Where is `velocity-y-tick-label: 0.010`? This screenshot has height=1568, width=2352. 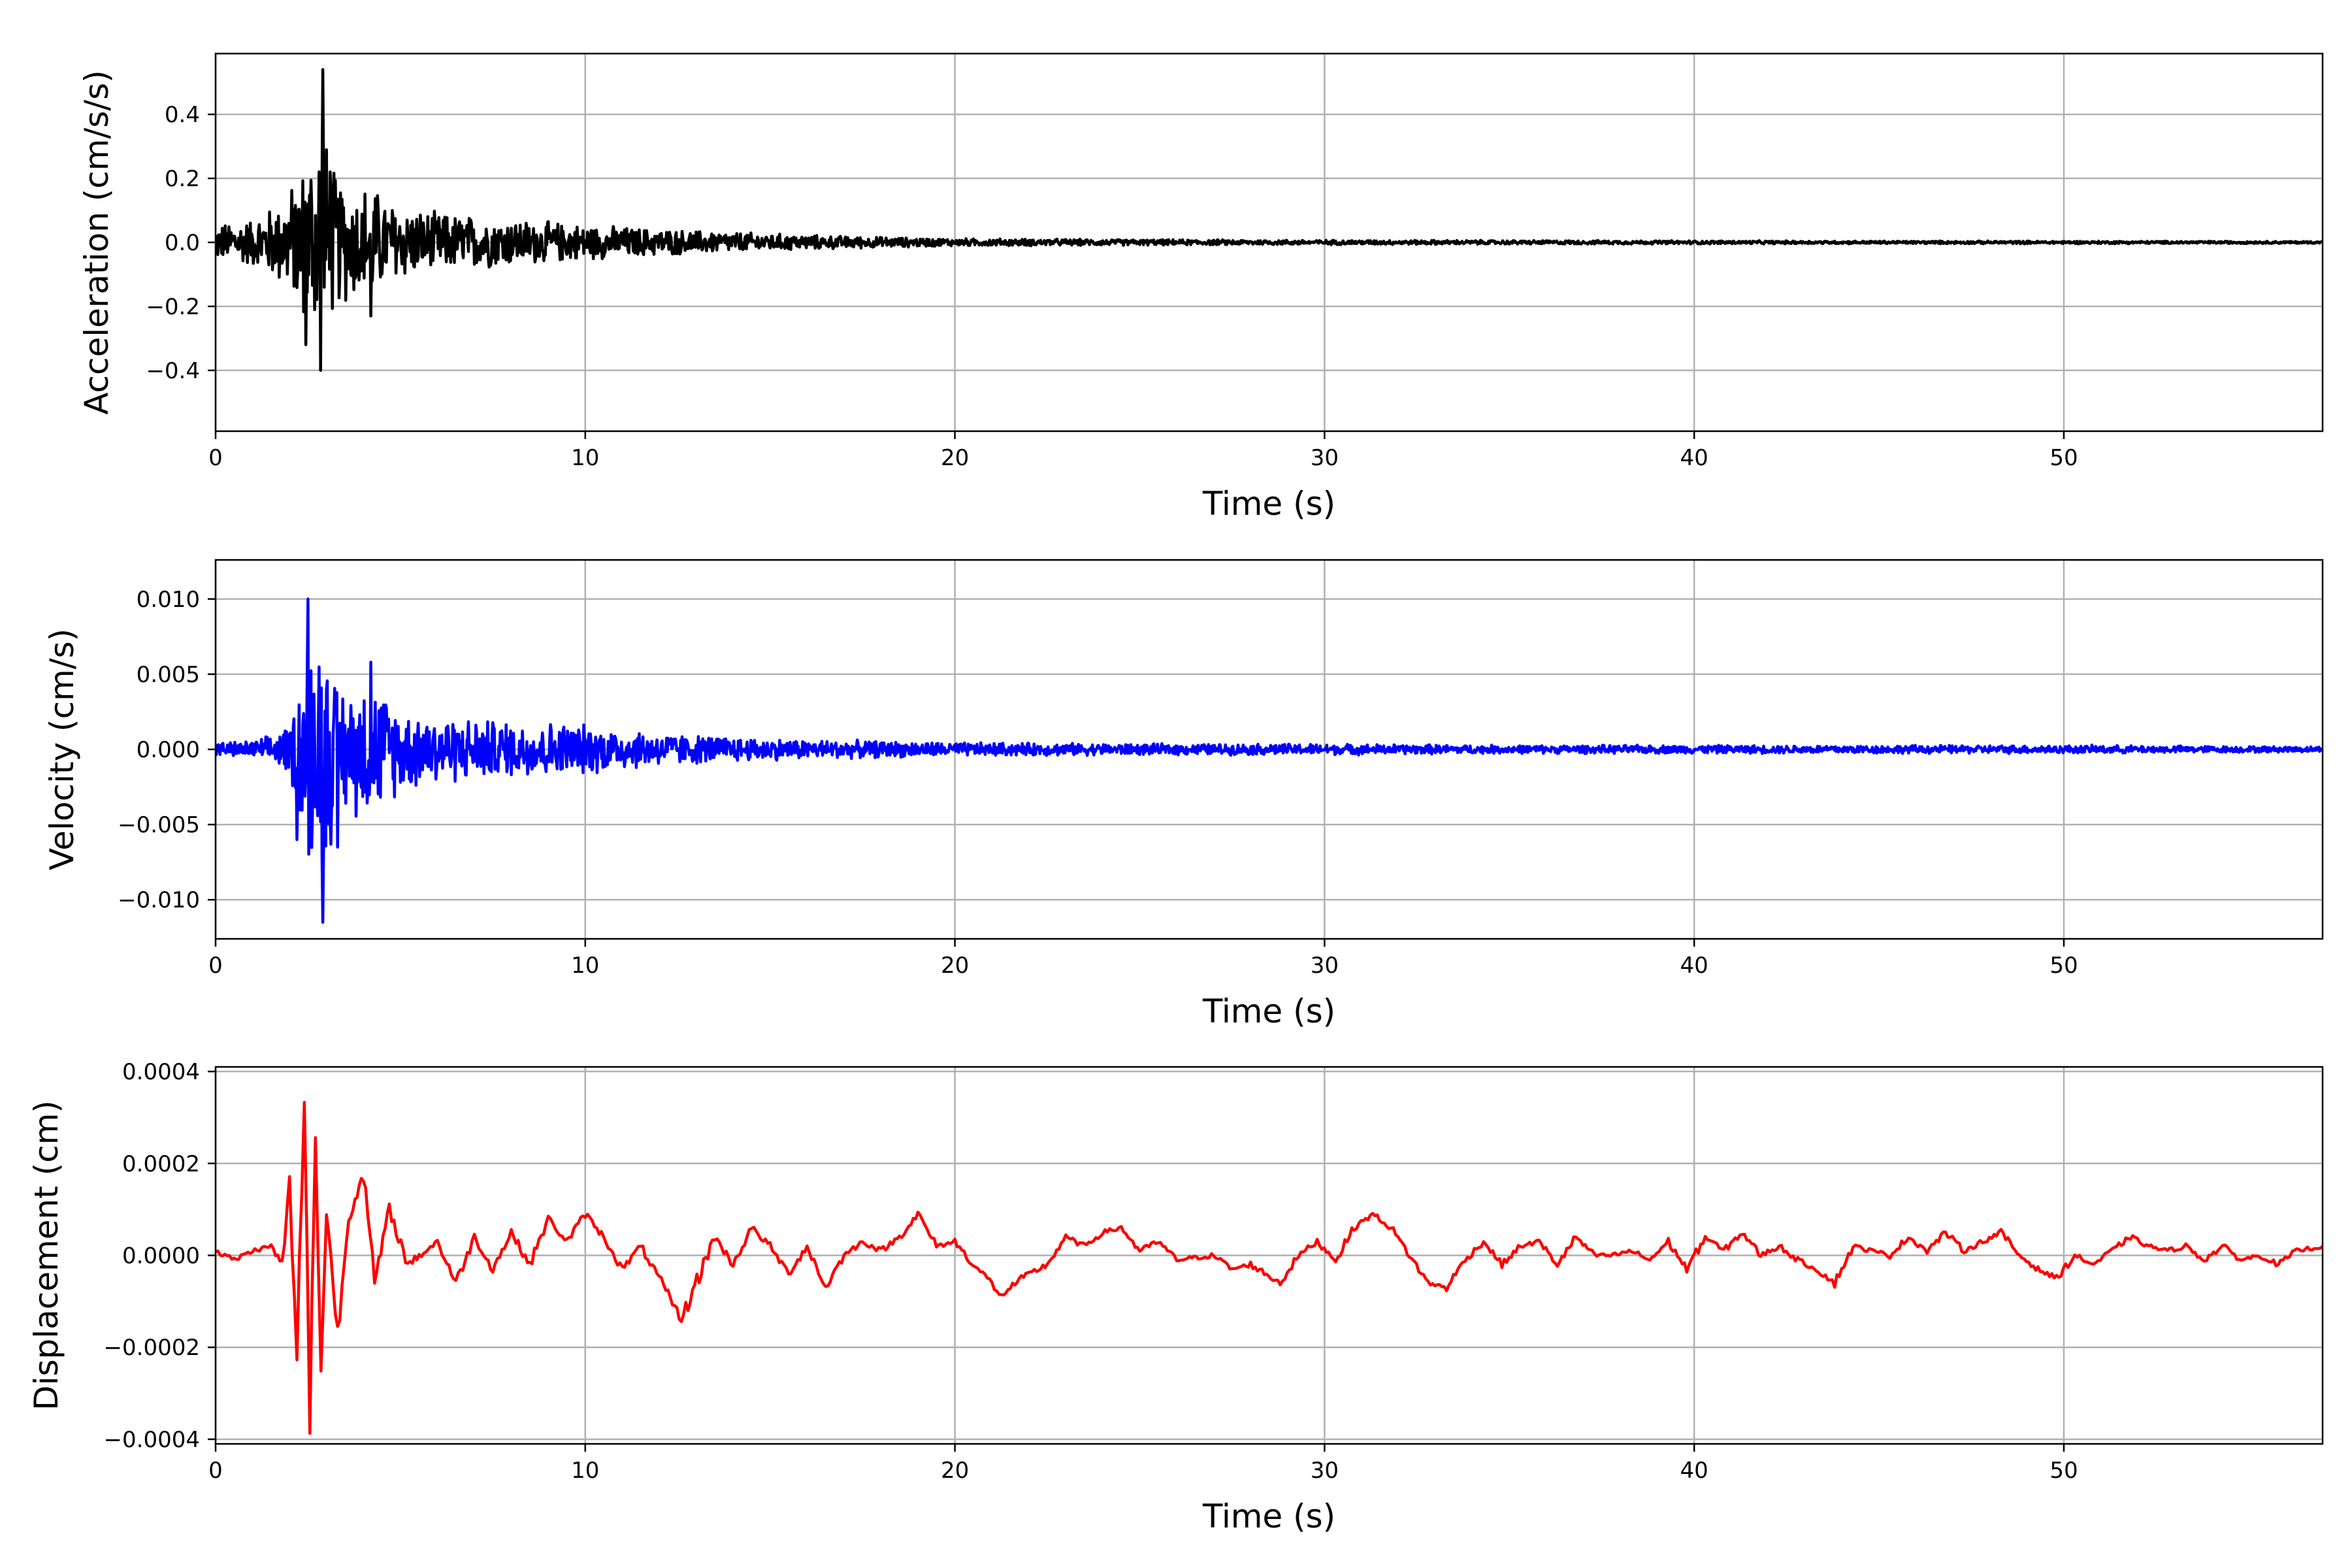 velocity-y-tick-label: 0.010 is located at coordinates (168, 600).